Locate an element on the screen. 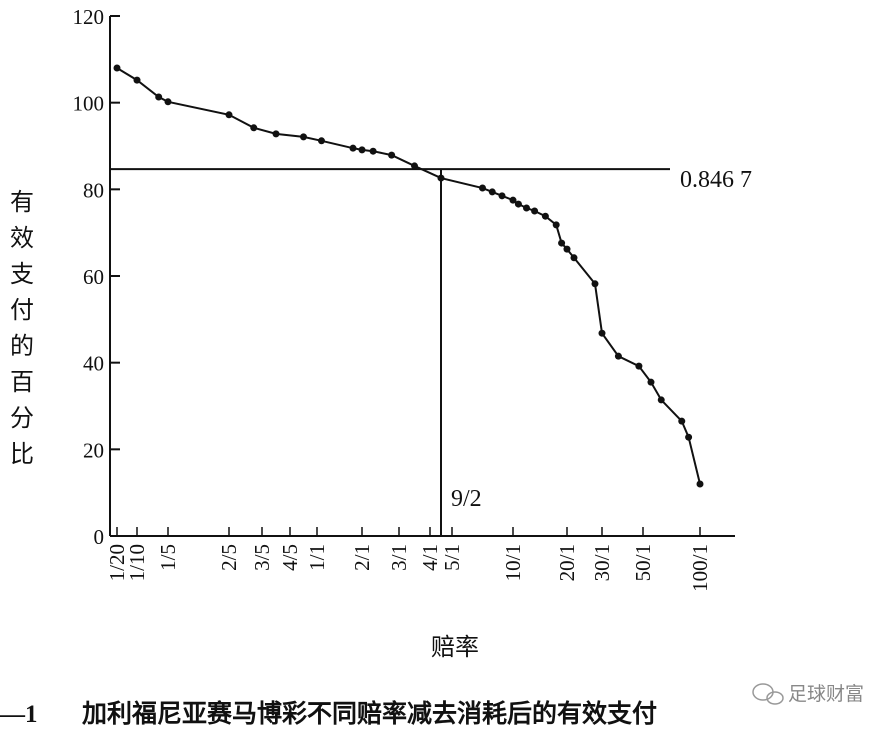 Image resolution: width=895 pixels, height=734 pixels. reference-label: 9/2 is located at coordinates (466, 499).